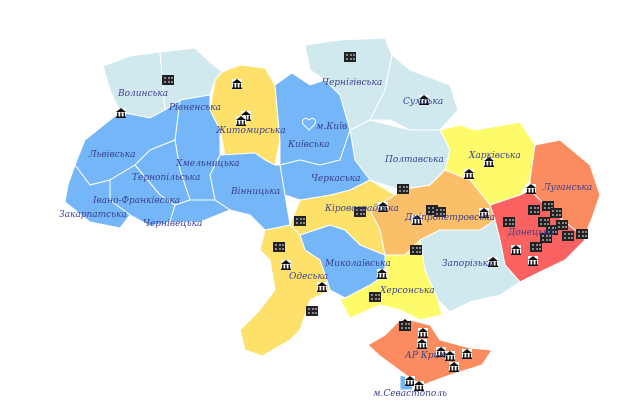 The height and width of the screenshot is (416, 620). I want to click on region-crimea, so click(430, 352).